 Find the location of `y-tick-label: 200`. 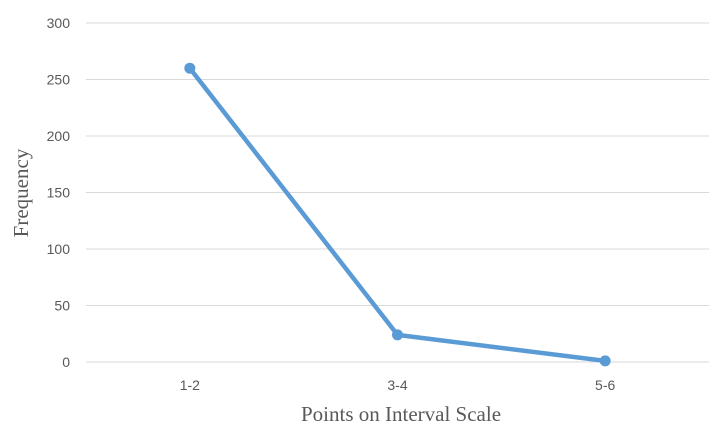

y-tick-label: 200 is located at coordinates (59, 136).